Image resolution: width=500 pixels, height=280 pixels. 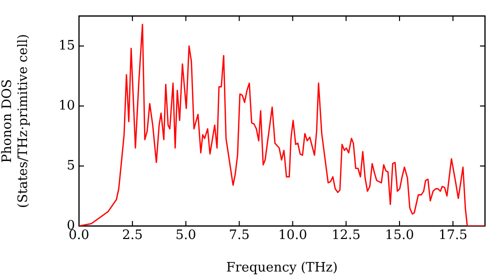 What do you see at coordinates (66, 46) in the screenshot?
I see `y-tick-label: 15` at bounding box center [66, 46].